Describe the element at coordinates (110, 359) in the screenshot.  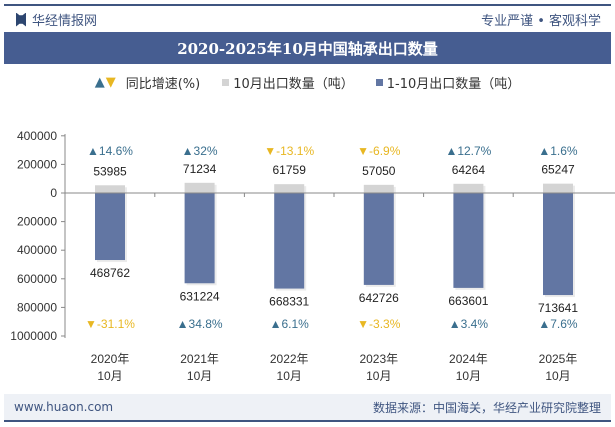
I see `x-tick-label: 2020年` at that location.